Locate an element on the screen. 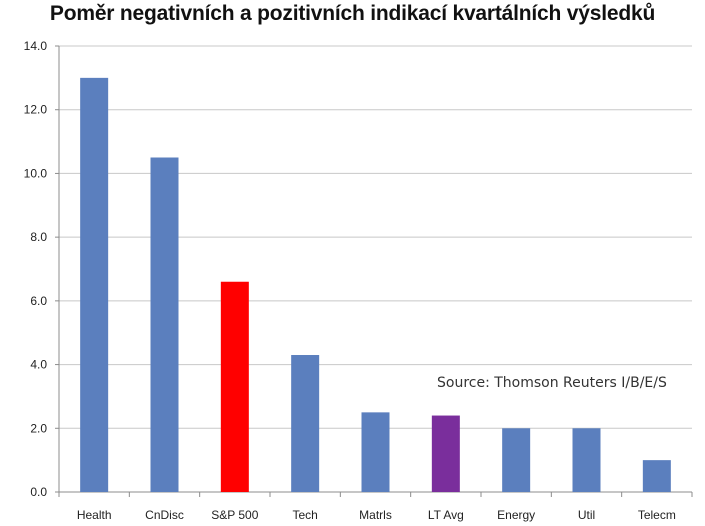  x-tick-label: LT Avg is located at coordinates (446, 515).